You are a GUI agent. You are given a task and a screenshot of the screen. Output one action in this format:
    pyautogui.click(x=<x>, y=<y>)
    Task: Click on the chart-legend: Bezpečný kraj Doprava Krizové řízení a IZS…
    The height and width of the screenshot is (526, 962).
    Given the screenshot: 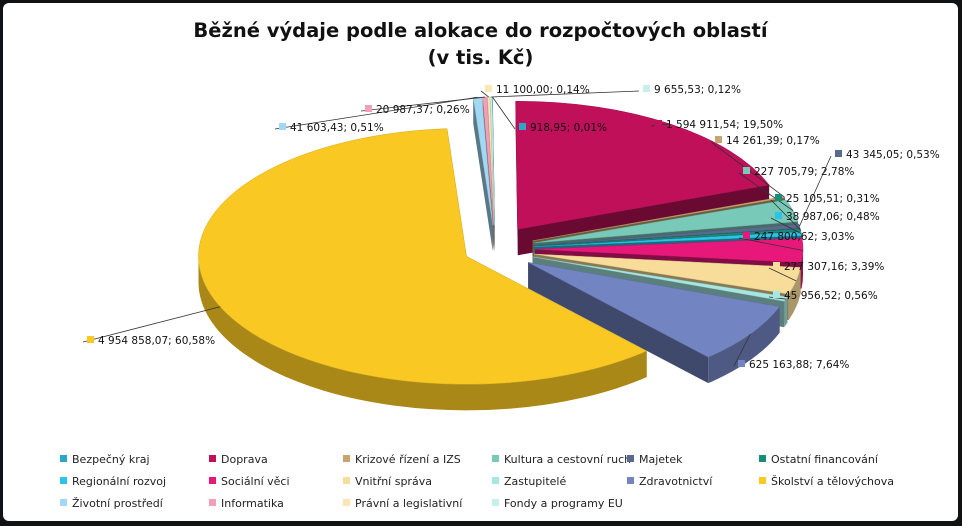 What is the action you would take?
    pyautogui.click(x=480, y=485)
    